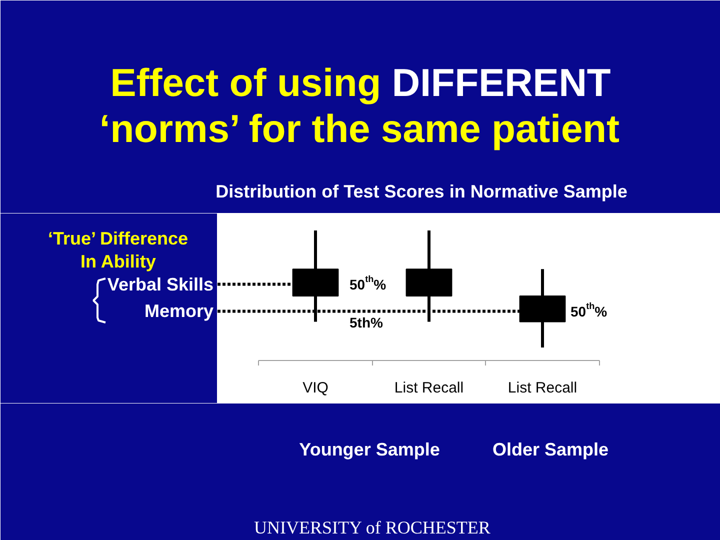 The height and width of the screenshot is (540, 720). What do you see at coordinates (422, 192) in the screenshot?
I see `chart-subtitle: Distribution of Test Scores in Normative Sample` at bounding box center [422, 192].